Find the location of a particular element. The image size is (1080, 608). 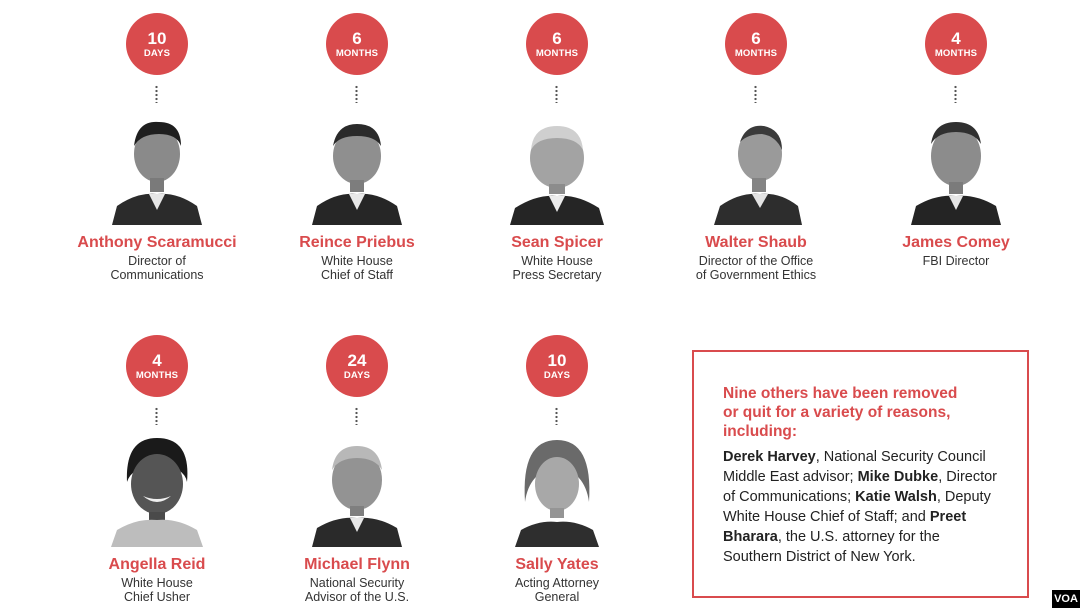

person-card: 4 MONTHS James Comey FBI Director is located at coordinates (956, 150).